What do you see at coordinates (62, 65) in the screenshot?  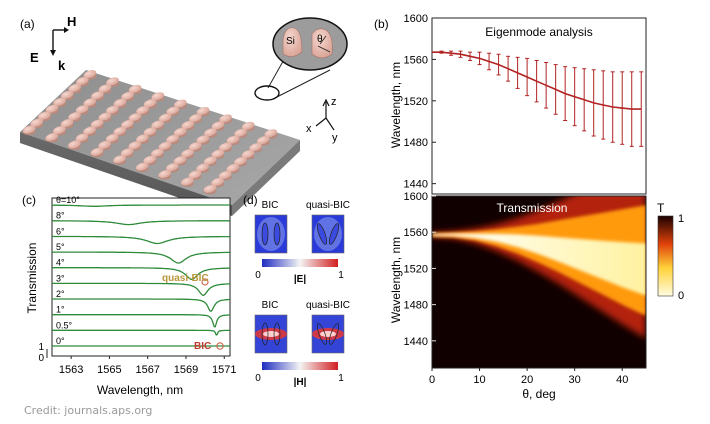 I see `axis-k-label: k` at bounding box center [62, 65].